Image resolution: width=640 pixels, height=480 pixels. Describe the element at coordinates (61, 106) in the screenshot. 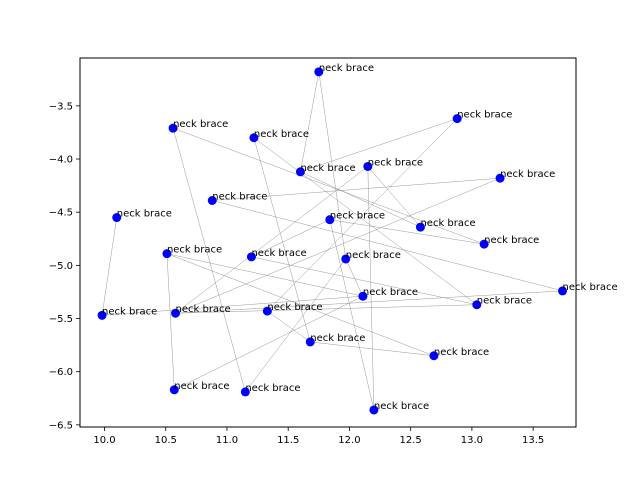

I see `y-tick-label: −3.5` at that location.